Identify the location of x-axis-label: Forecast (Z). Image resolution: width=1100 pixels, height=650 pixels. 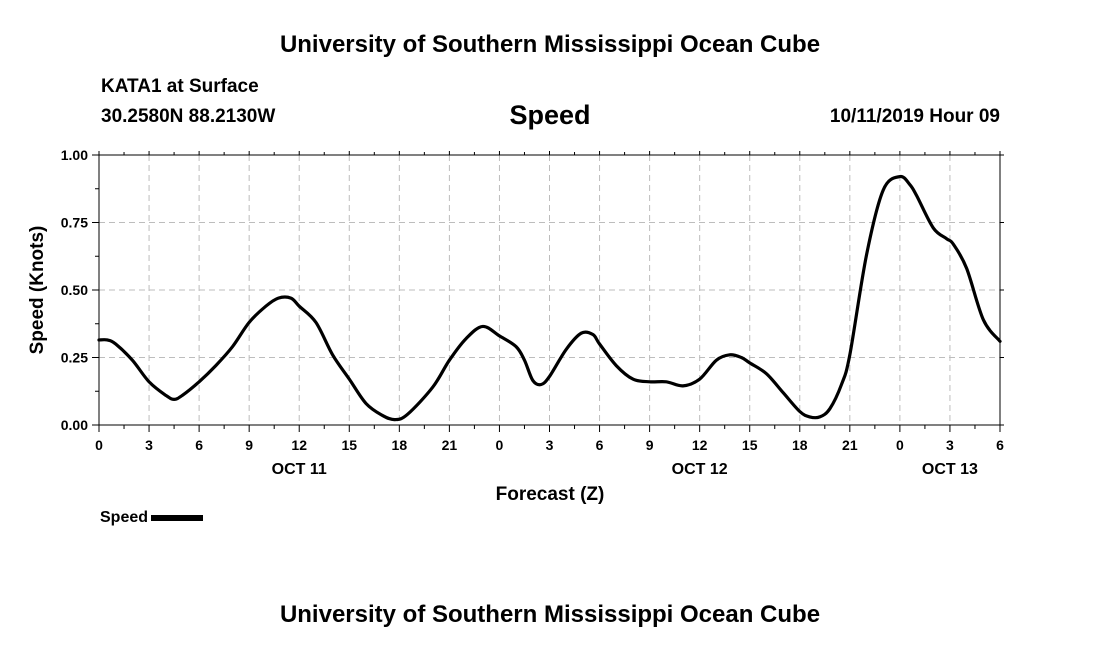
(550, 494).